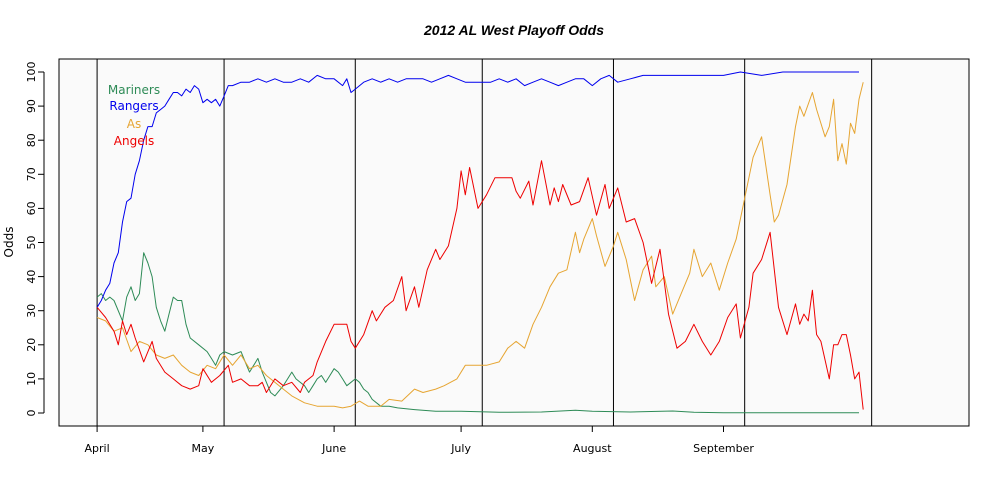  What do you see at coordinates (31, 72) in the screenshot?
I see `y-tick-label-100: 100` at bounding box center [31, 72].